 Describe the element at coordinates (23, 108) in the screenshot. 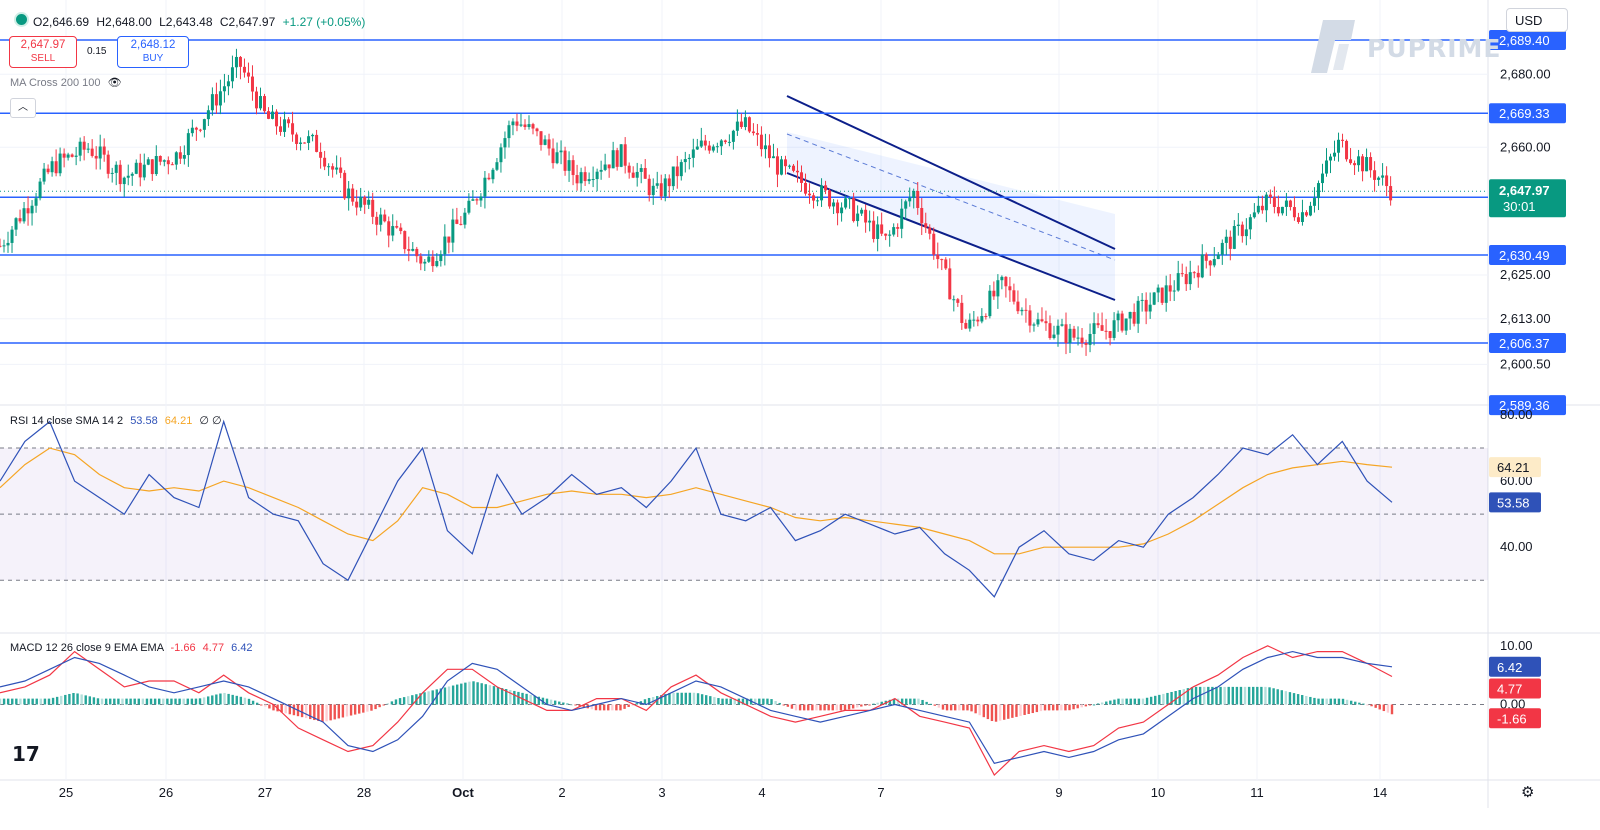

I see `collapse-legend-button: ︿` at that location.